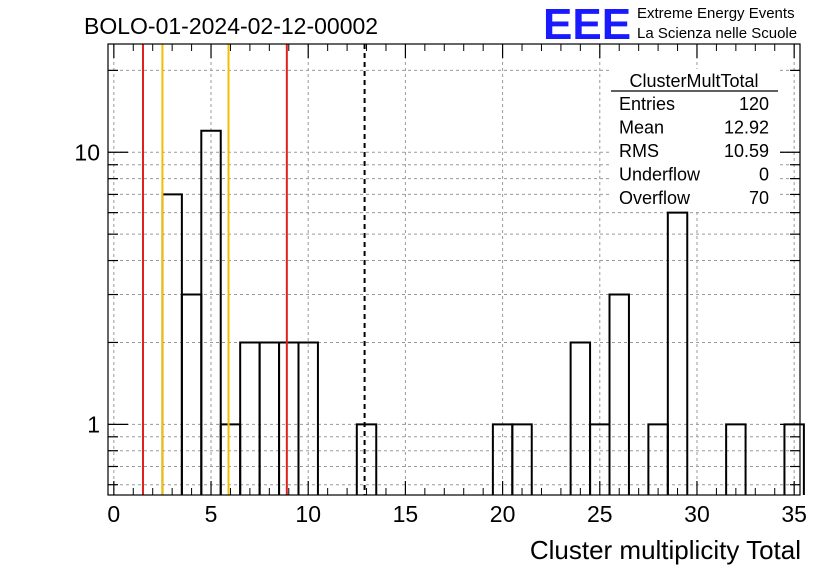 The height and width of the screenshot is (572, 836). Describe the element at coordinates (406, 514) in the screenshot. I see `x-tick-label: 15` at that location.